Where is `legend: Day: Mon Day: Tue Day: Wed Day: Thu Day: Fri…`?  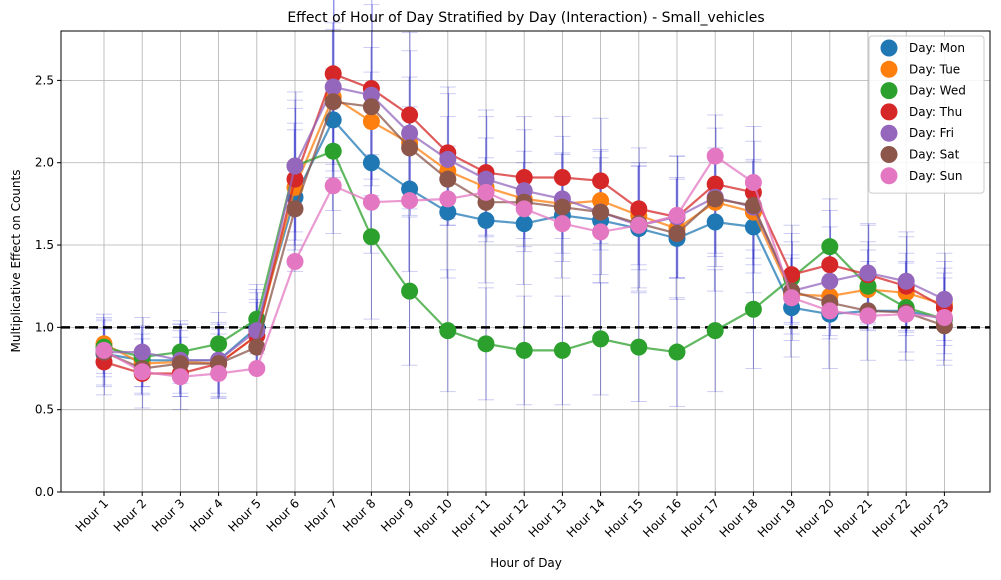 legend: Day: Mon Day: Tue Day: Wed Day: Thu Day: Fri… is located at coordinates (926, 114).